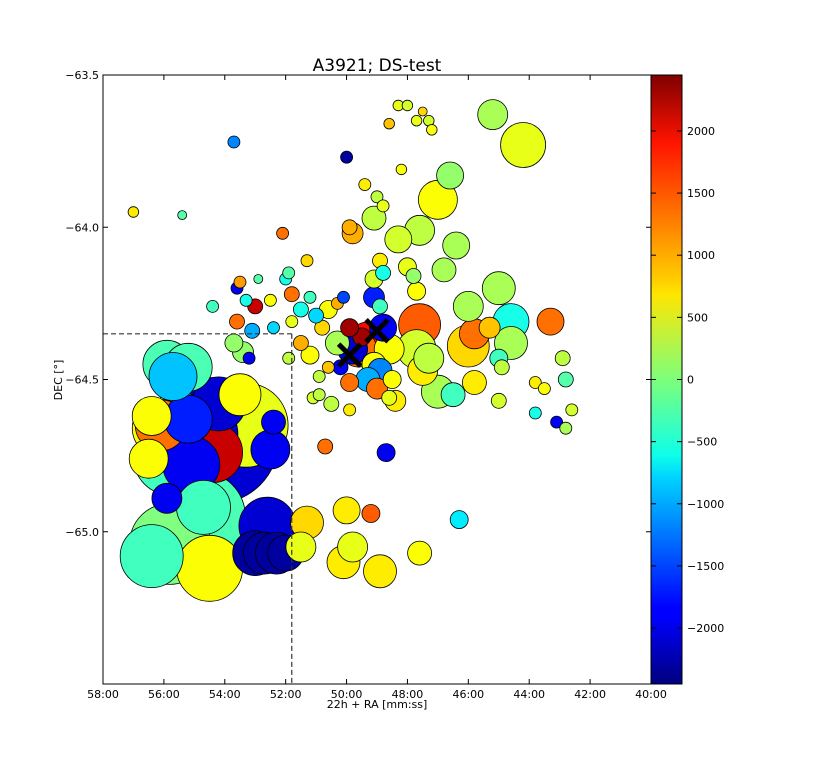 The image size is (830, 763). What do you see at coordinates (705, 566) in the screenshot?
I see `colorbar-tick-label: −1500` at bounding box center [705, 566].